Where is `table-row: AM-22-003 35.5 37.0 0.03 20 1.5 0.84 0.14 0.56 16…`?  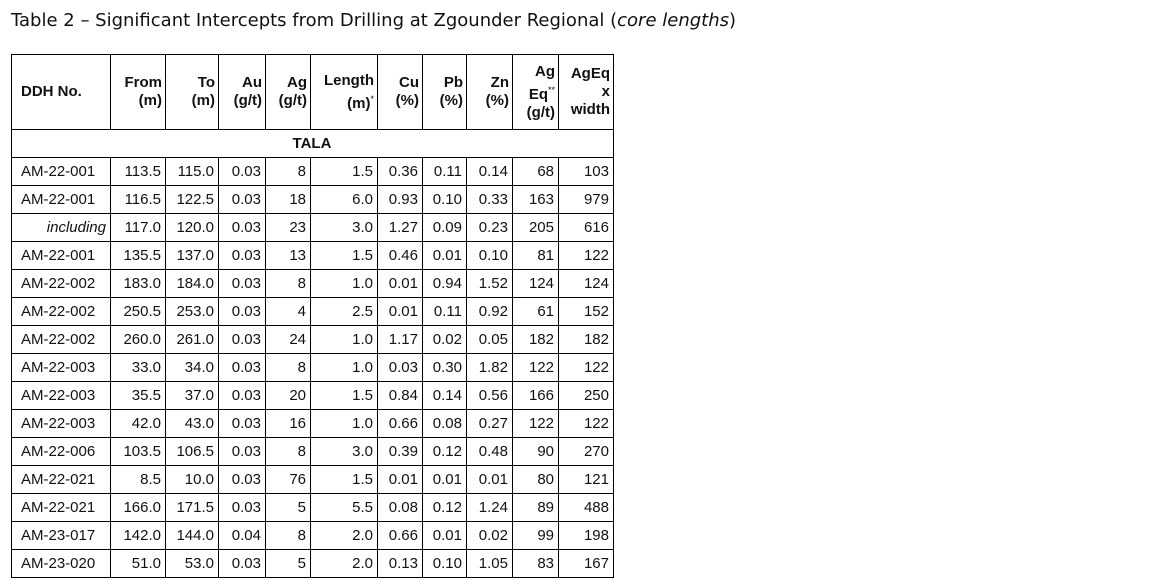
table-row: AM-22-003 35.5 37.0 0.03 20 1.5 0.84 0.14 0.56 16… is located at coordinates (312, 395).